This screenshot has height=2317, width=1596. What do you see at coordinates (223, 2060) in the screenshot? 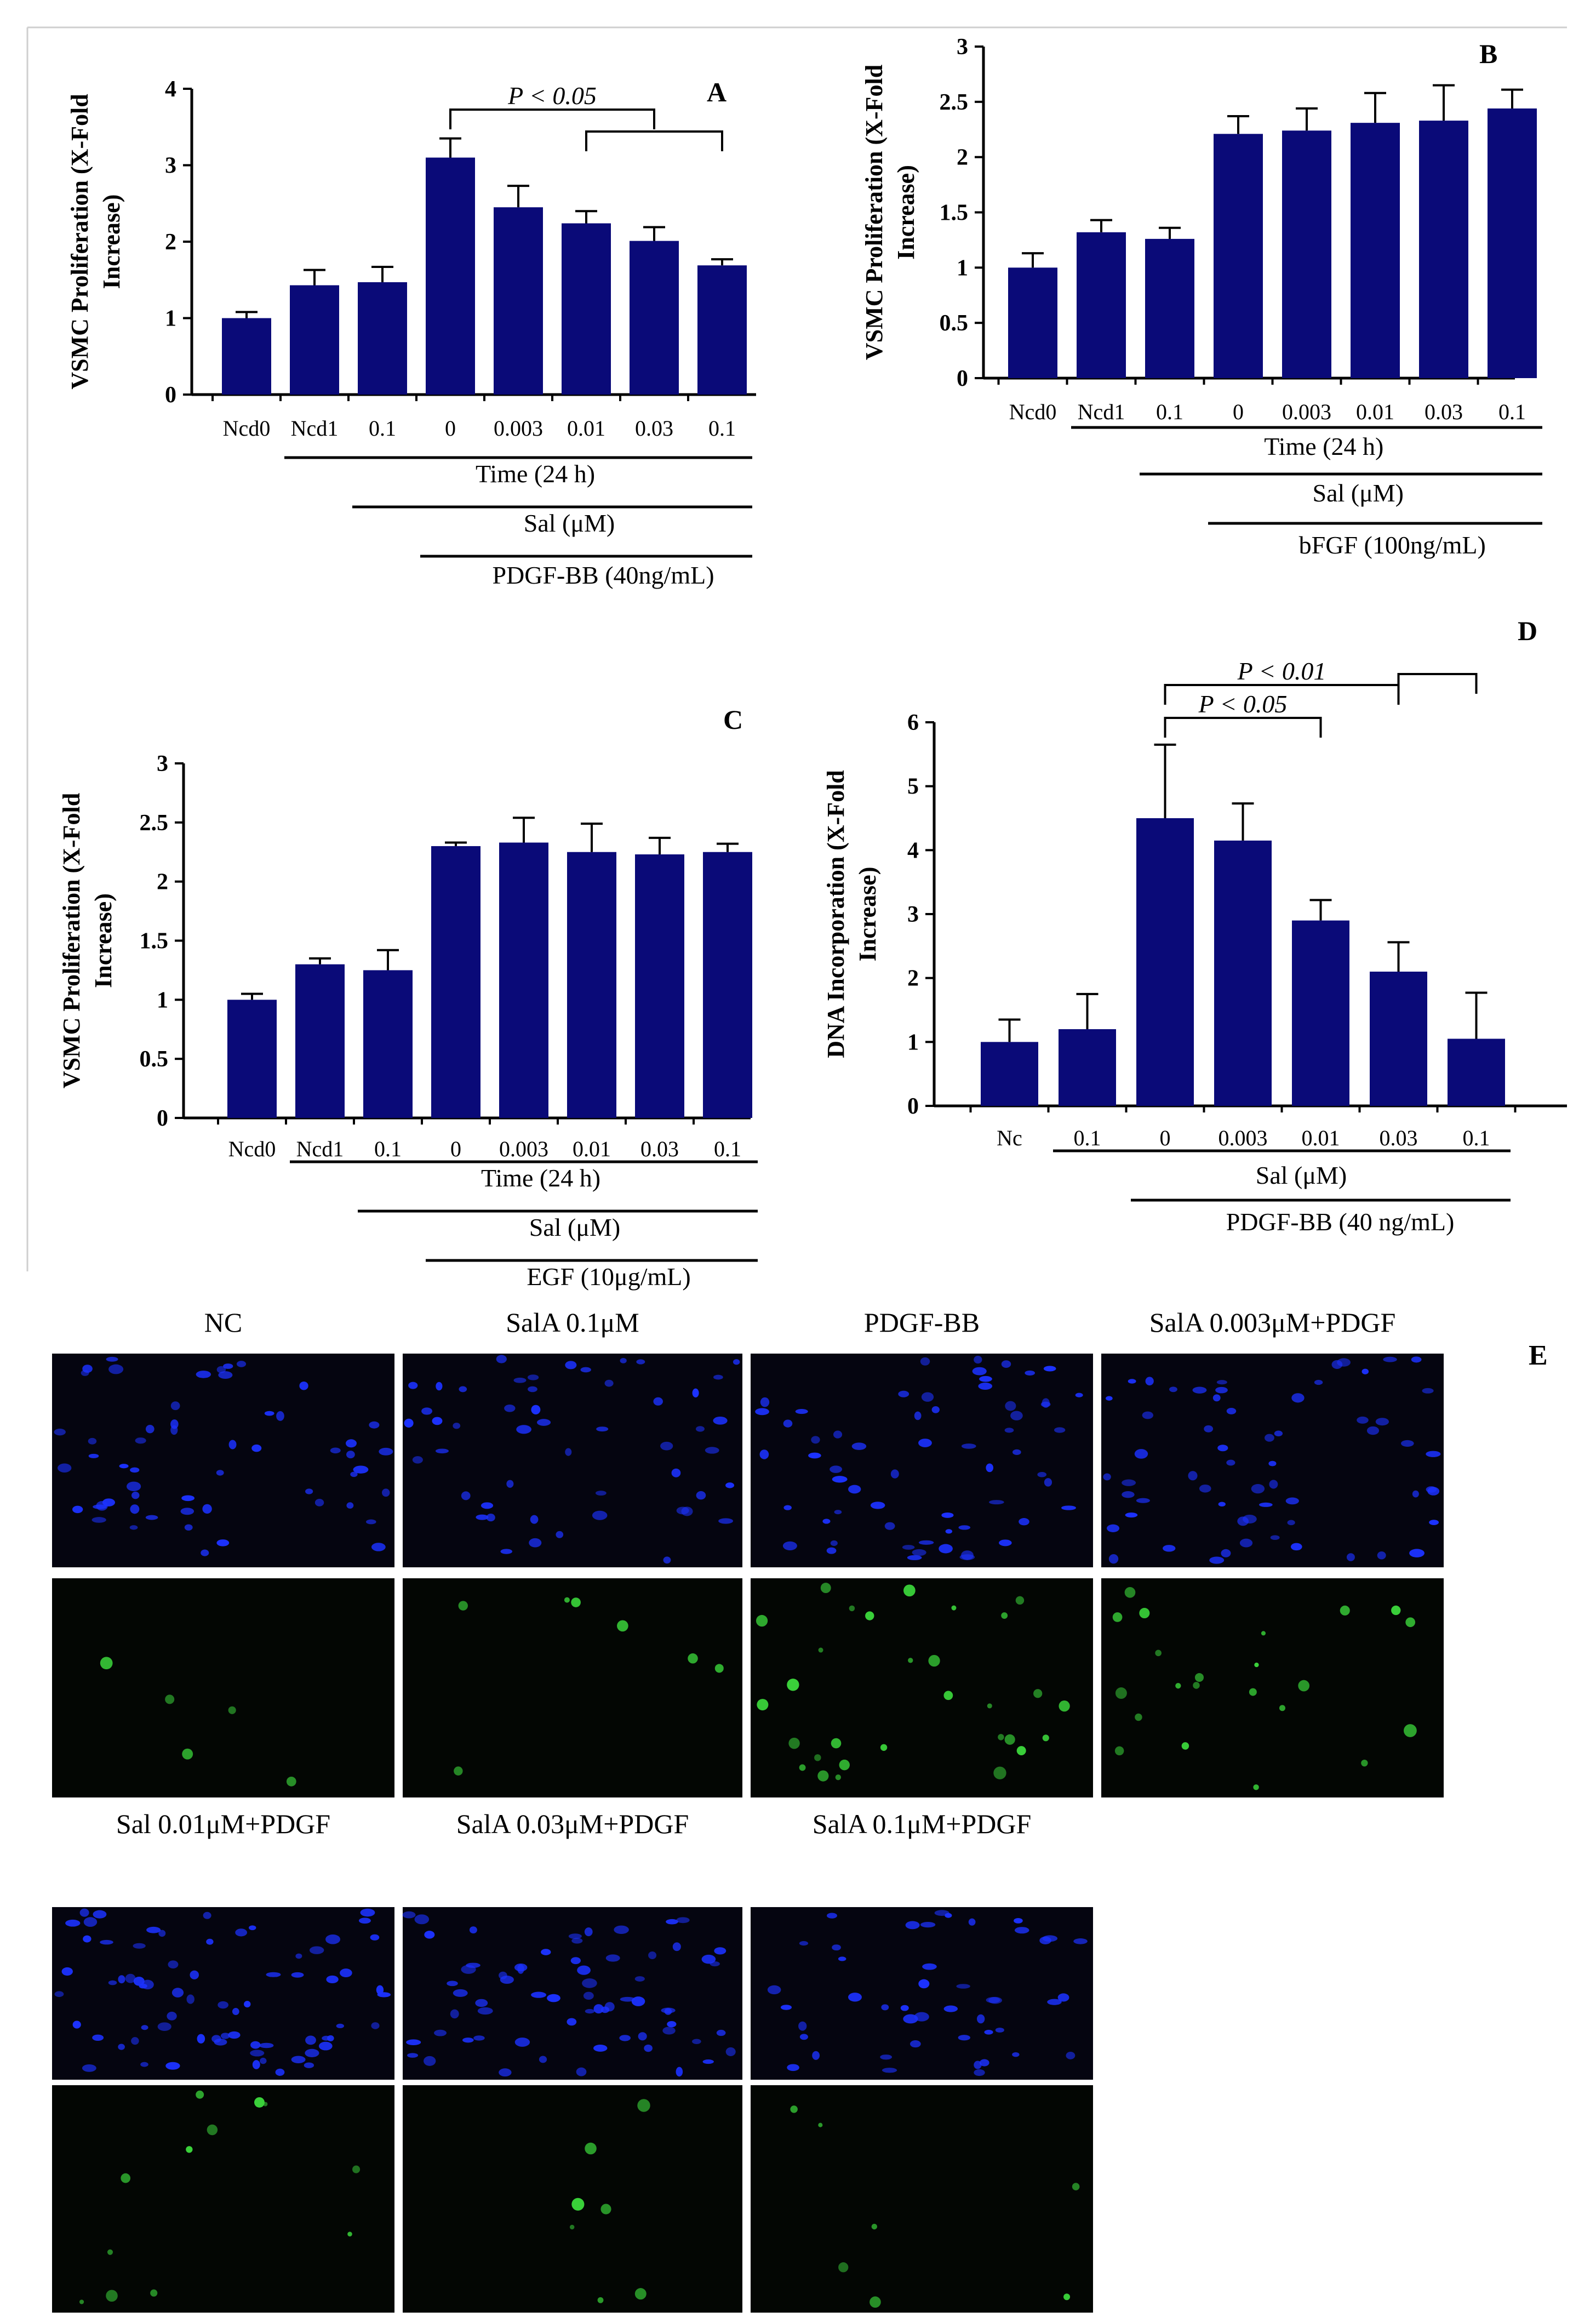
I see `micrograph-group: Sal 0.01μM+PDGF` at bounding box center [223, 2060].